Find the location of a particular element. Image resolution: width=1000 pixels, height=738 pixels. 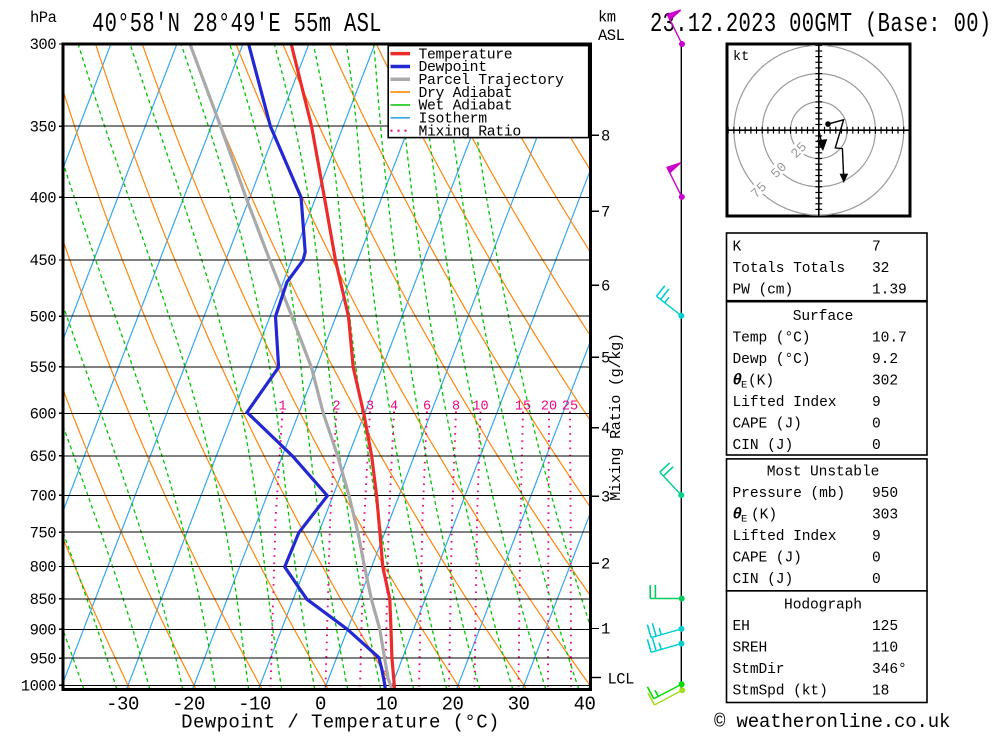

svg-text: 9.2 is located at coordinates (885, 360).